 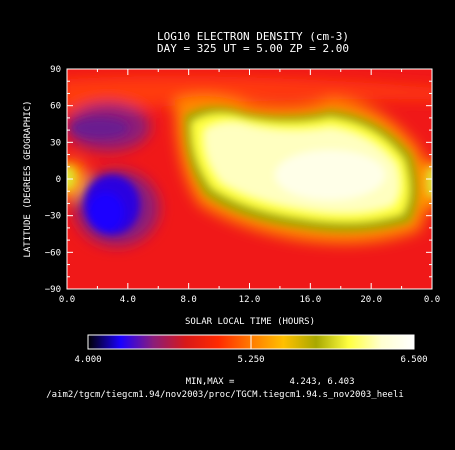 I want to click on x-tick-label: 4.0, so click(x=128, y=300).